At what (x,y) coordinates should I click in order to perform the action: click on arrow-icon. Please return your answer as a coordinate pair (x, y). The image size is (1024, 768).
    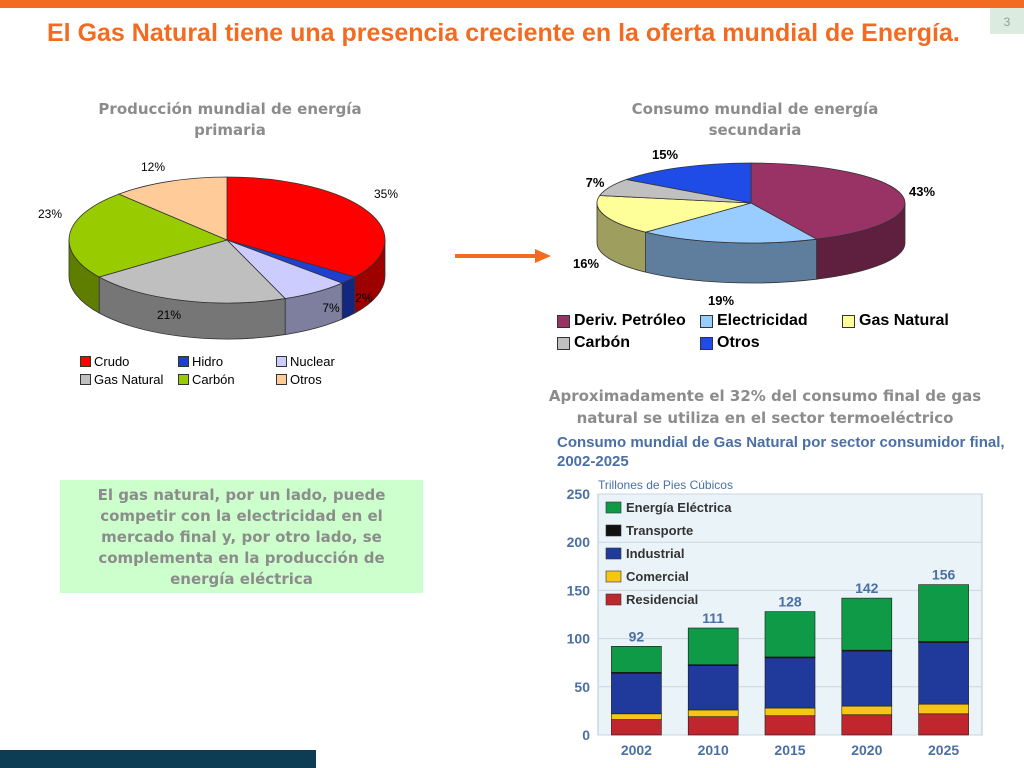
    Looking at the image, I should click on (503, 256).